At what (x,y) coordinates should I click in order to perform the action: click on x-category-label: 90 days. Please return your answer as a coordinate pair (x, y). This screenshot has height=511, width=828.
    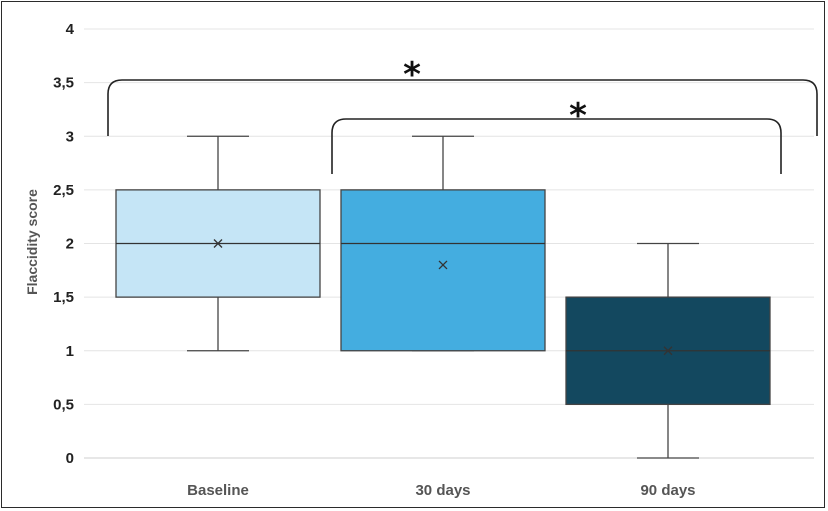
    Looking at the image, I should click on (667, 490).